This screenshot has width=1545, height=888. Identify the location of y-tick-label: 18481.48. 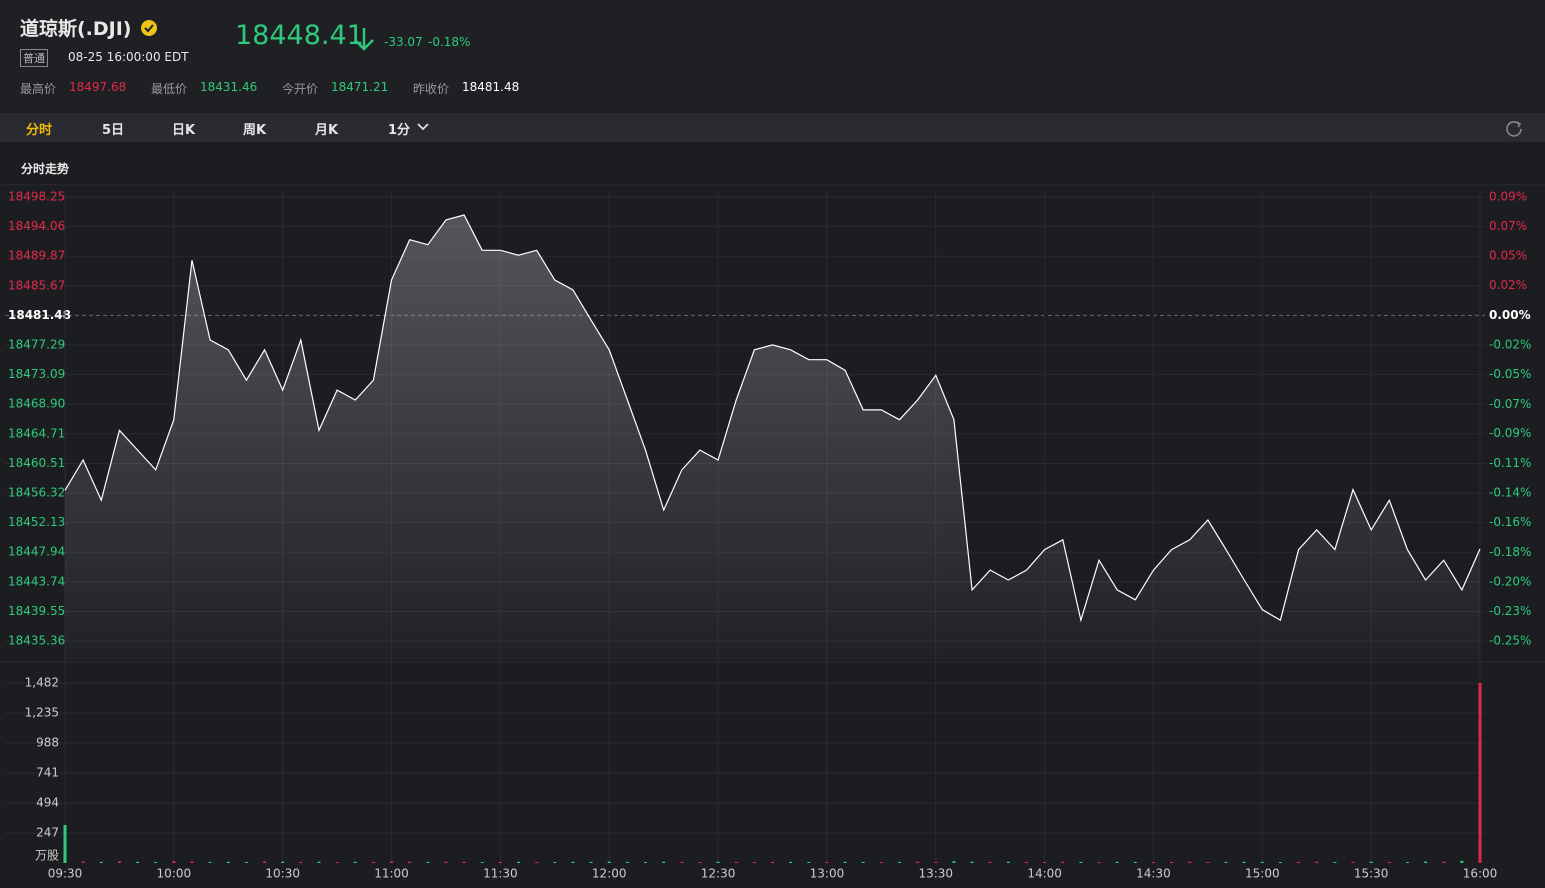
(39, 315).